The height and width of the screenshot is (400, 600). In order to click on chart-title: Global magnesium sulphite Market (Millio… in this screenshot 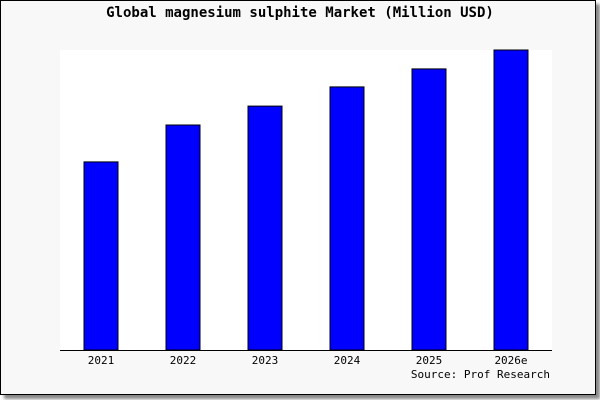, I will do `click(300, 13)`.